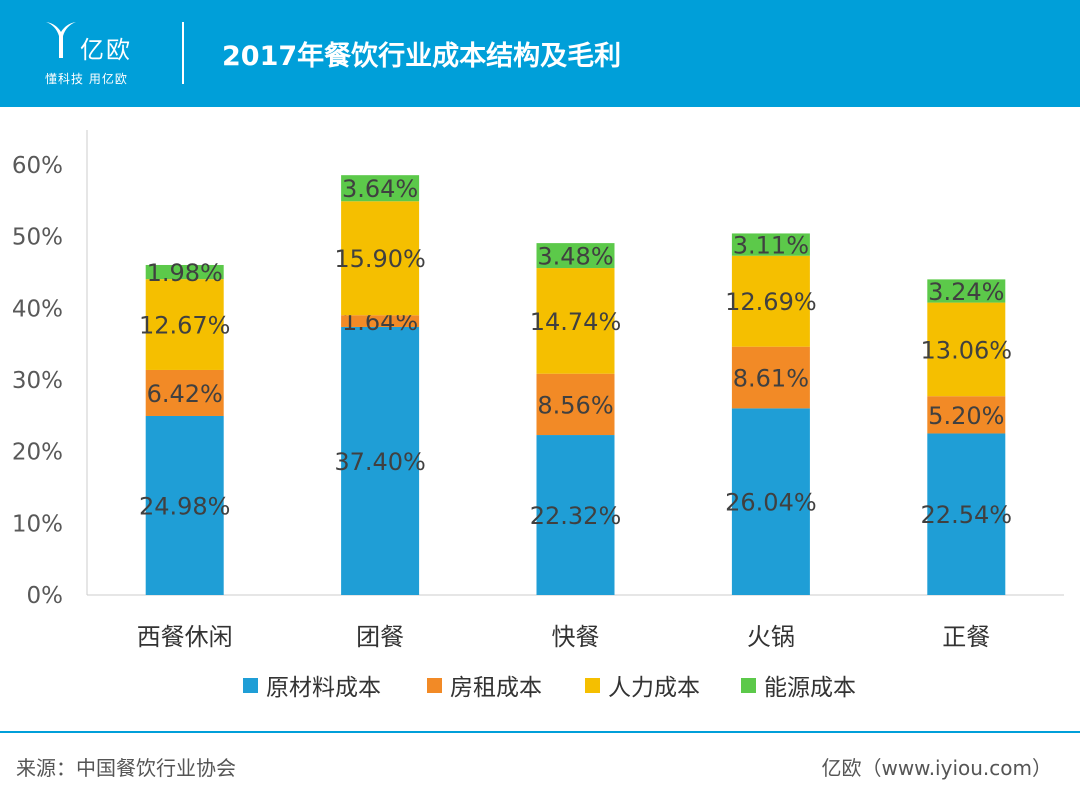 This screenshot has width=1080, height=801. I want to click on y-tick-label: 50%, so click(37, 238).